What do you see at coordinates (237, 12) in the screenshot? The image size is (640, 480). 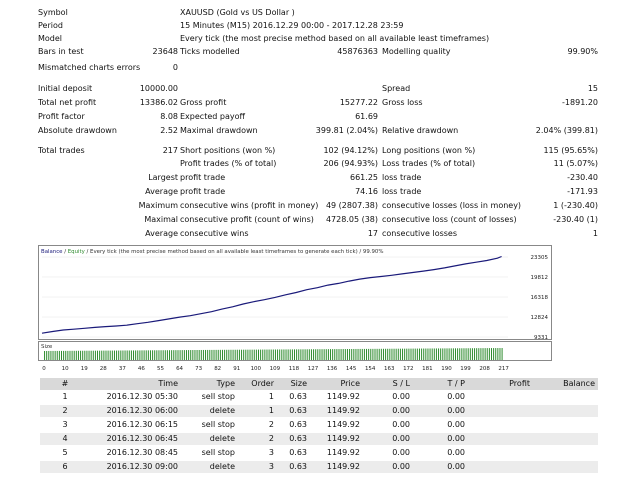 I see `symbol-value: XAUUSD (Gold vs US Dollar )` at bounding box center [237, 12].